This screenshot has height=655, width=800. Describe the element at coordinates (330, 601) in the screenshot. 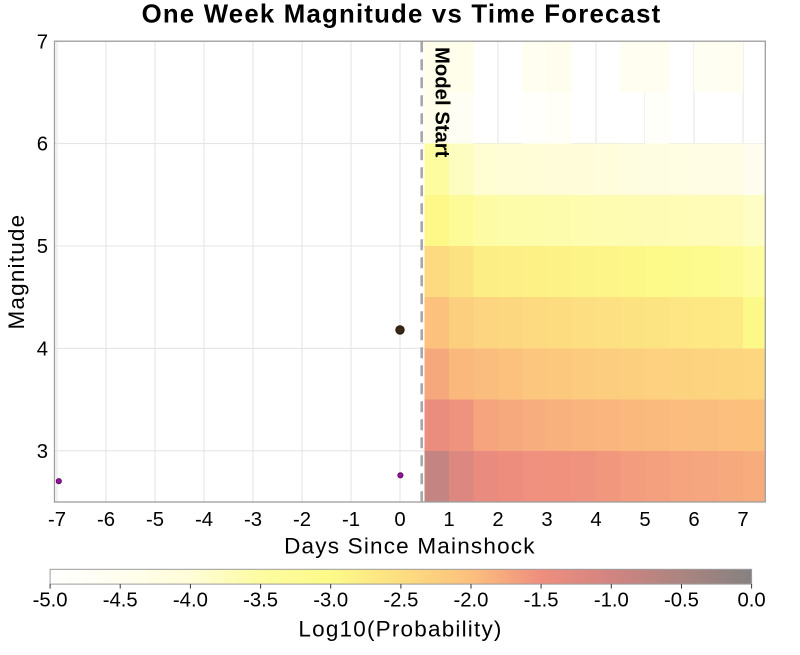

I see `svg-text: -3.0` at that location.